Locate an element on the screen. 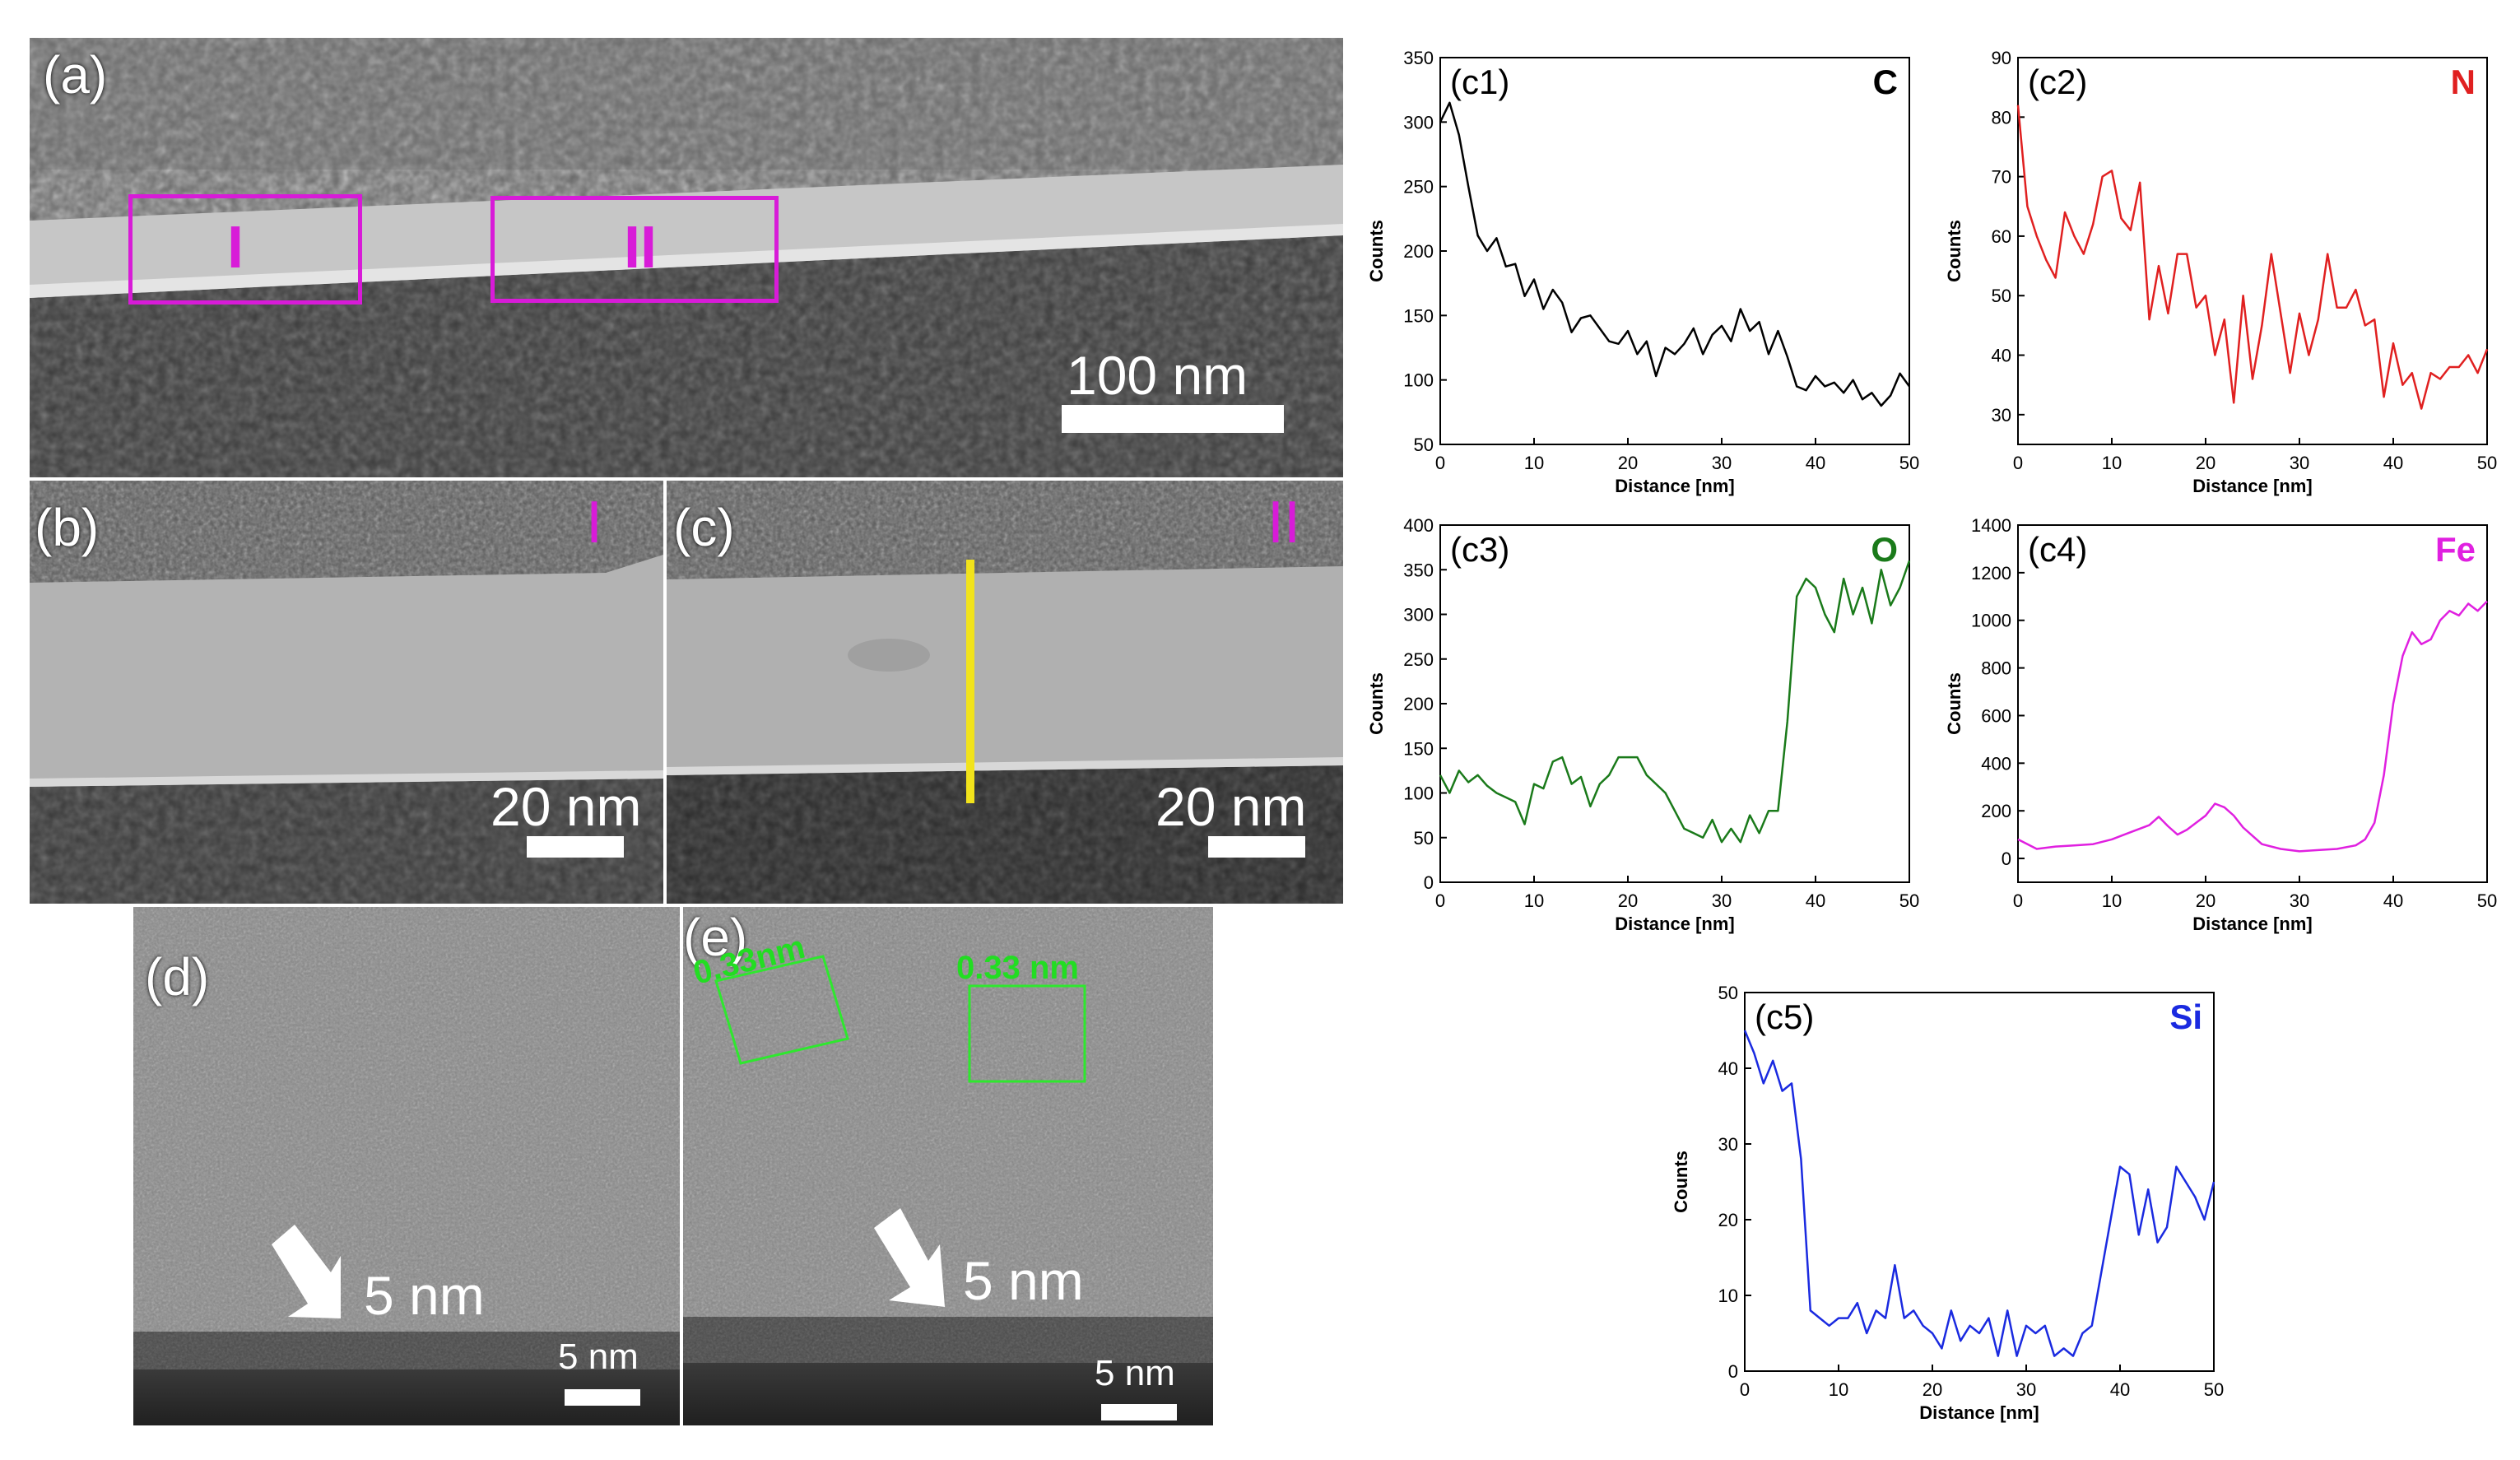  region-ii-box is located at coordinates (635, 249).